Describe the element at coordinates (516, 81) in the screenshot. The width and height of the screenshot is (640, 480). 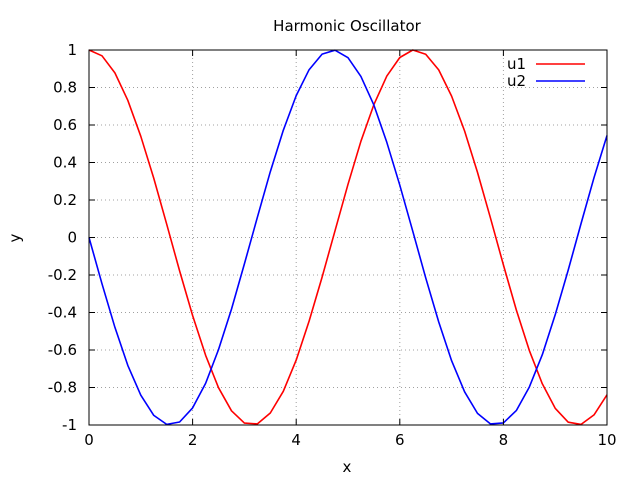
I see `legend-label-u2: u2` at that location.